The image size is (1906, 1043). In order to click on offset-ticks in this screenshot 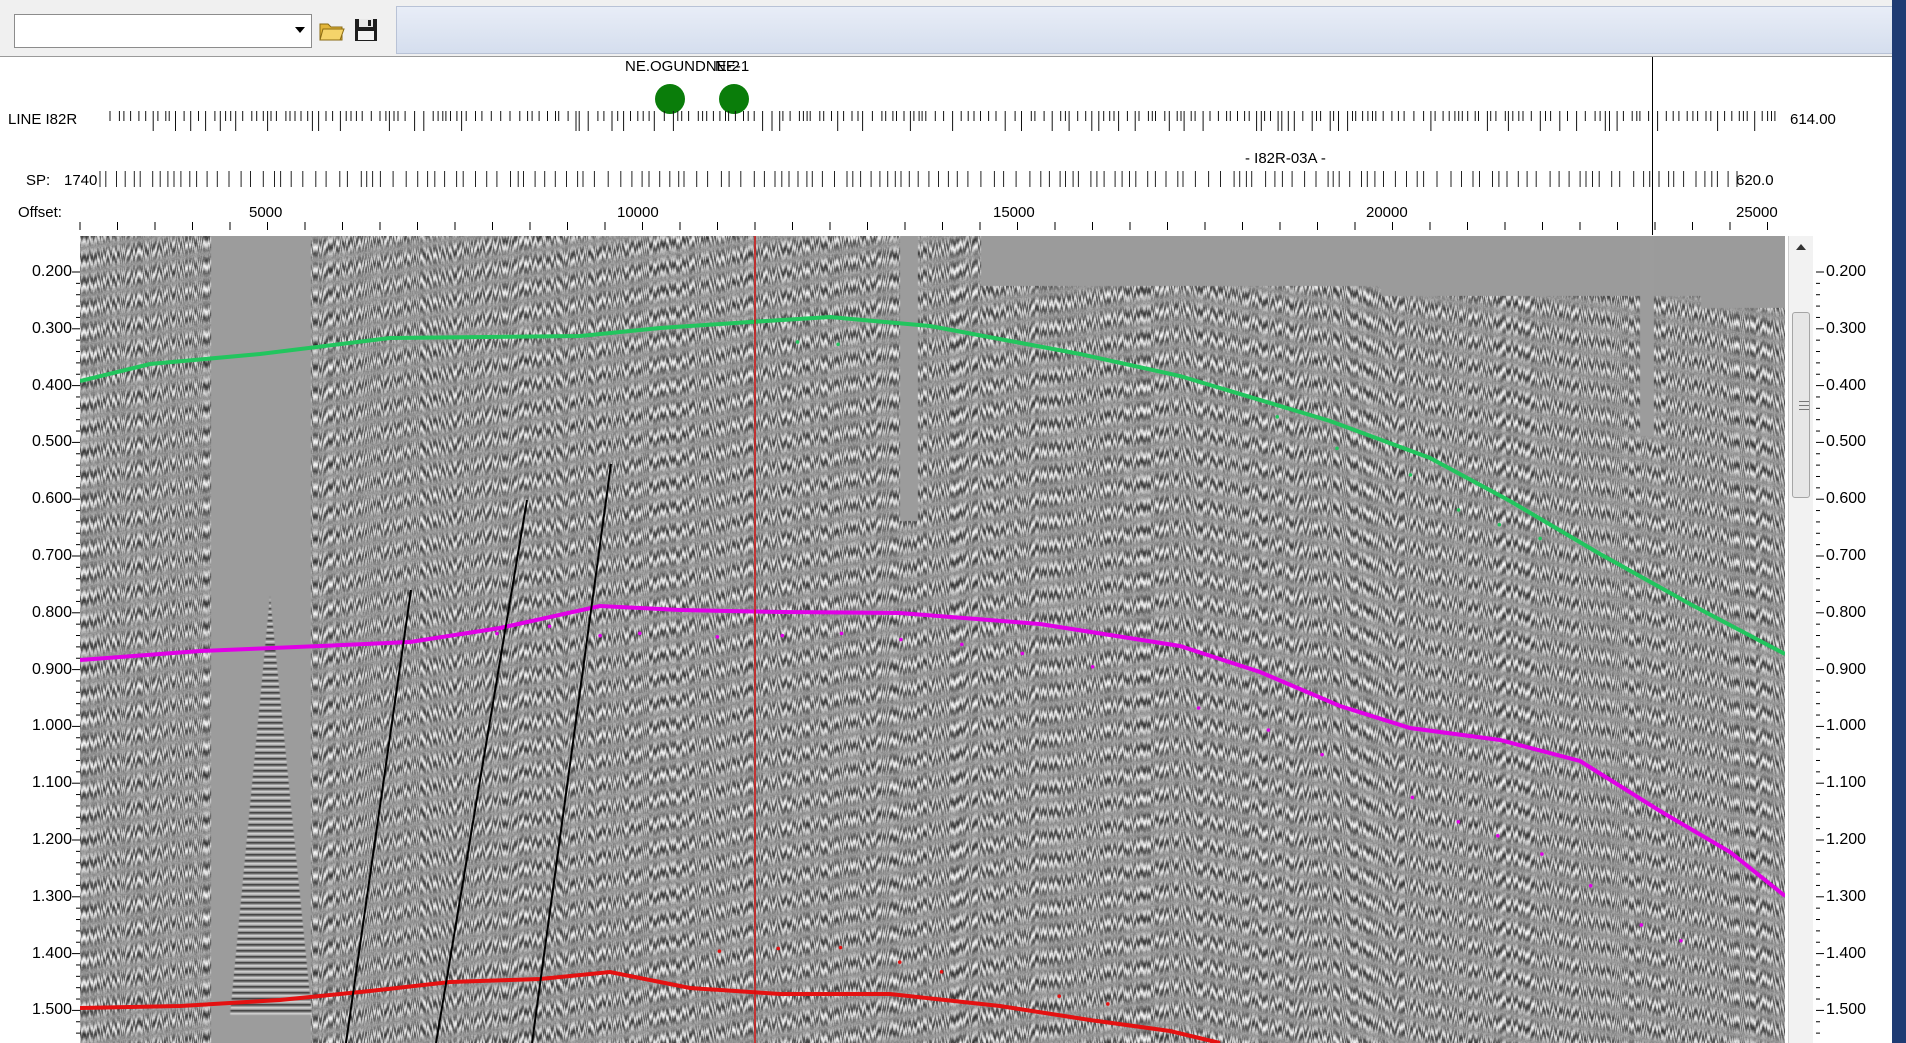, I will do `click(923, 226)`.